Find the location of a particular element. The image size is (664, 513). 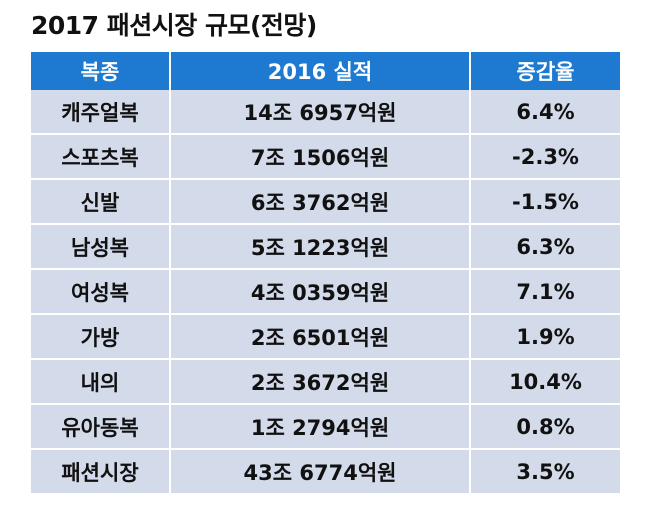

cell-2016-result: 2조 3672억원 is located at coordinates (319, 381).